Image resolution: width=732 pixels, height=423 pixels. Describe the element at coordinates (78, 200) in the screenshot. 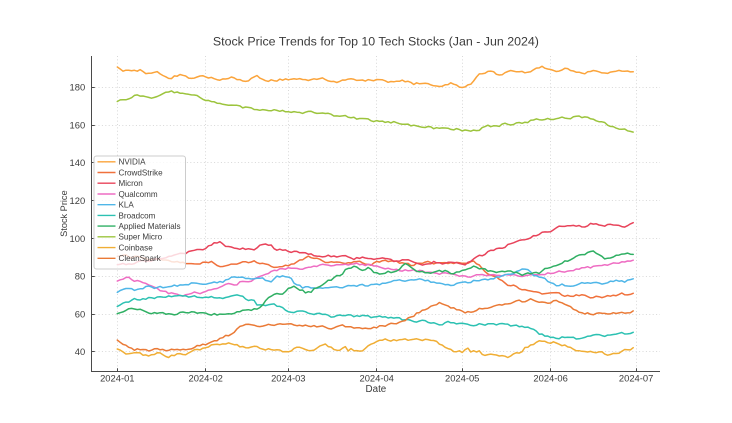

I see `svg-text: 120` at that location.